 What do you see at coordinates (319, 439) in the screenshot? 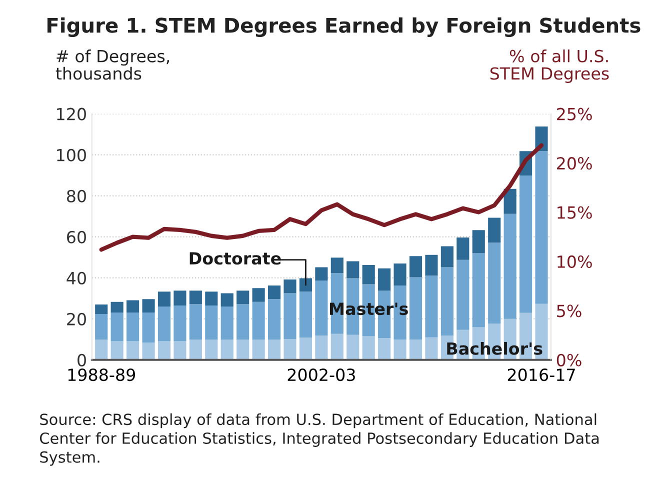
I see `source-note: Source: CRS display of data from U.S. Department of Education, National Center for Education Statistics, Integrated Postsecondary Education Data System.` at bounding box center [319, 439].